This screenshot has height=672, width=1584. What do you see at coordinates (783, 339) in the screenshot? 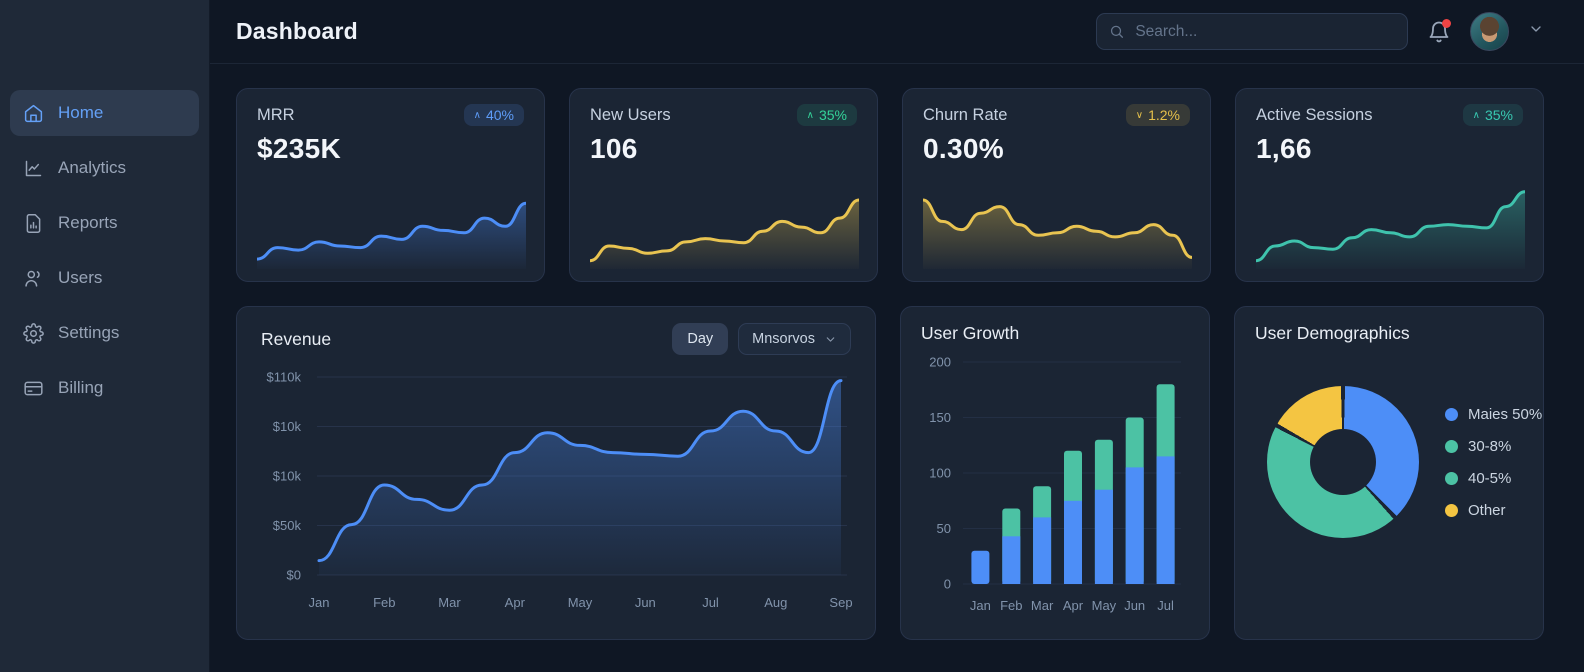
I see `range-dropdown-value: Mnsorvos` at bounding box center [783, 339].